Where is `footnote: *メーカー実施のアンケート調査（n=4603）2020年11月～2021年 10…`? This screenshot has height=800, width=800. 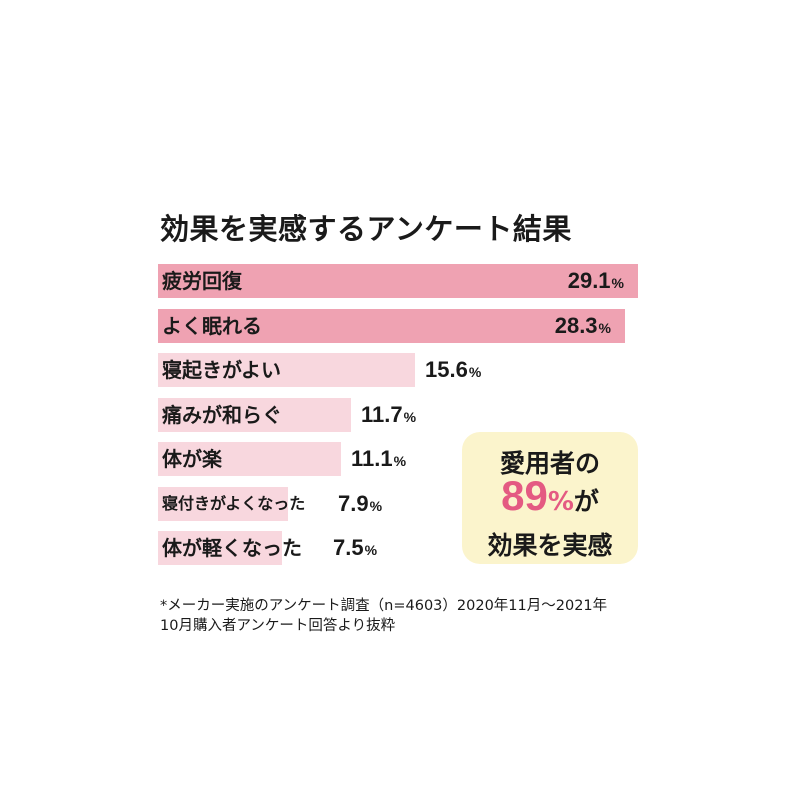 footnote: *メーカー実施のアンケート調査（n=4603）2020年11月～2021年 10… is located at coordinates (383, 616).